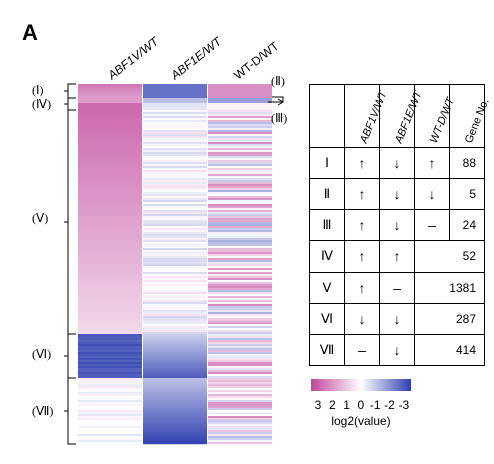  Describe the element at coordinates (70, 264) in the screenshot. I see `cluster-brackets` at that location.